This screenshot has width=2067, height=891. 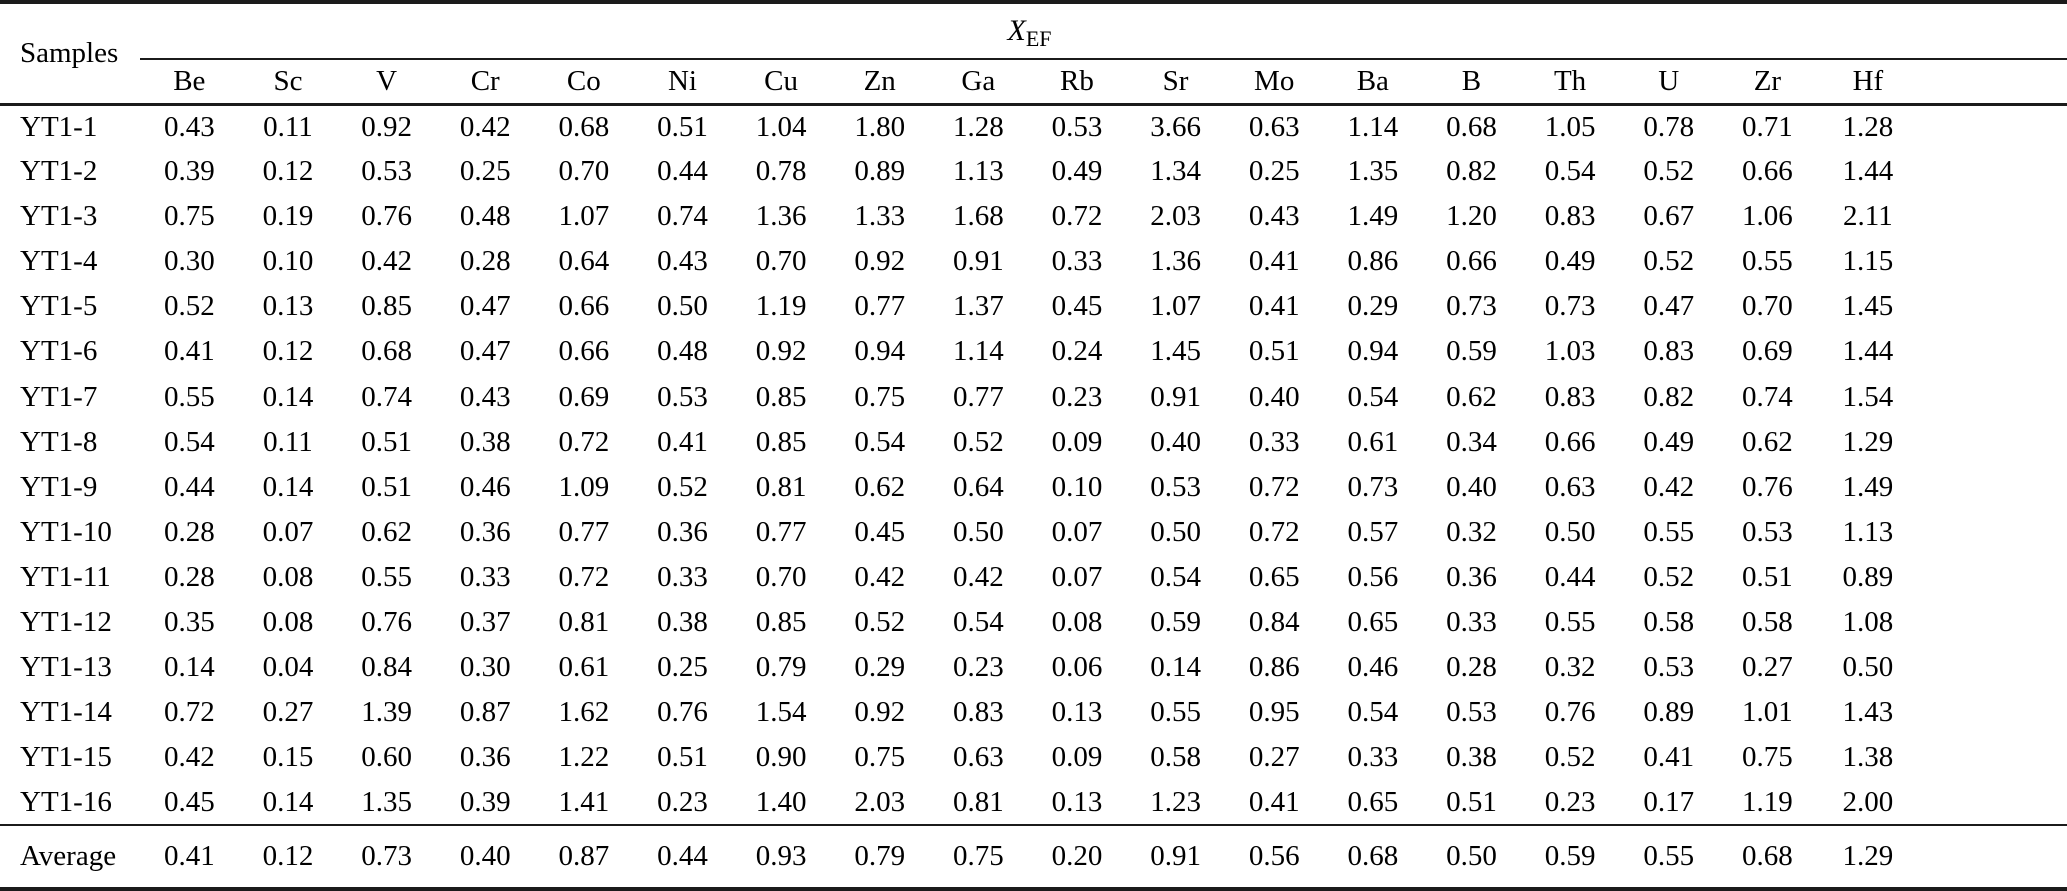 What do you see at coordinates (386, 351) in the screenshot?
I see `value-cell: 0.68` at bounding box center [386, 351].